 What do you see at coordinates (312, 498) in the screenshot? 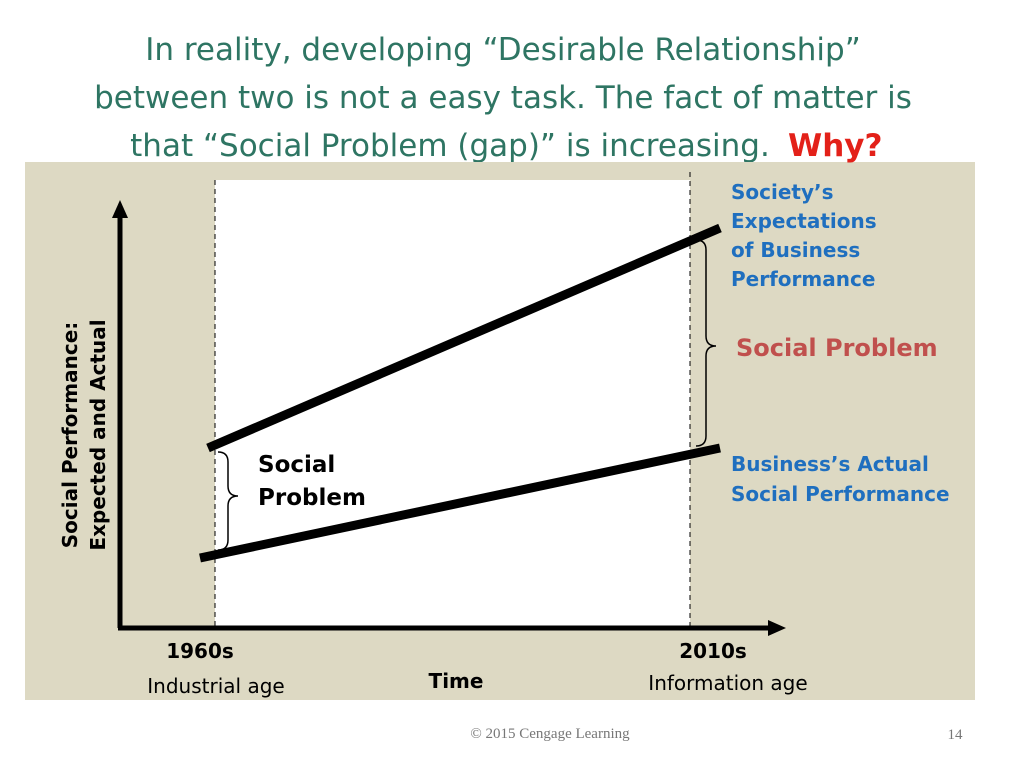
I see `gap-label: Problem` at bounding box center [312, 498].